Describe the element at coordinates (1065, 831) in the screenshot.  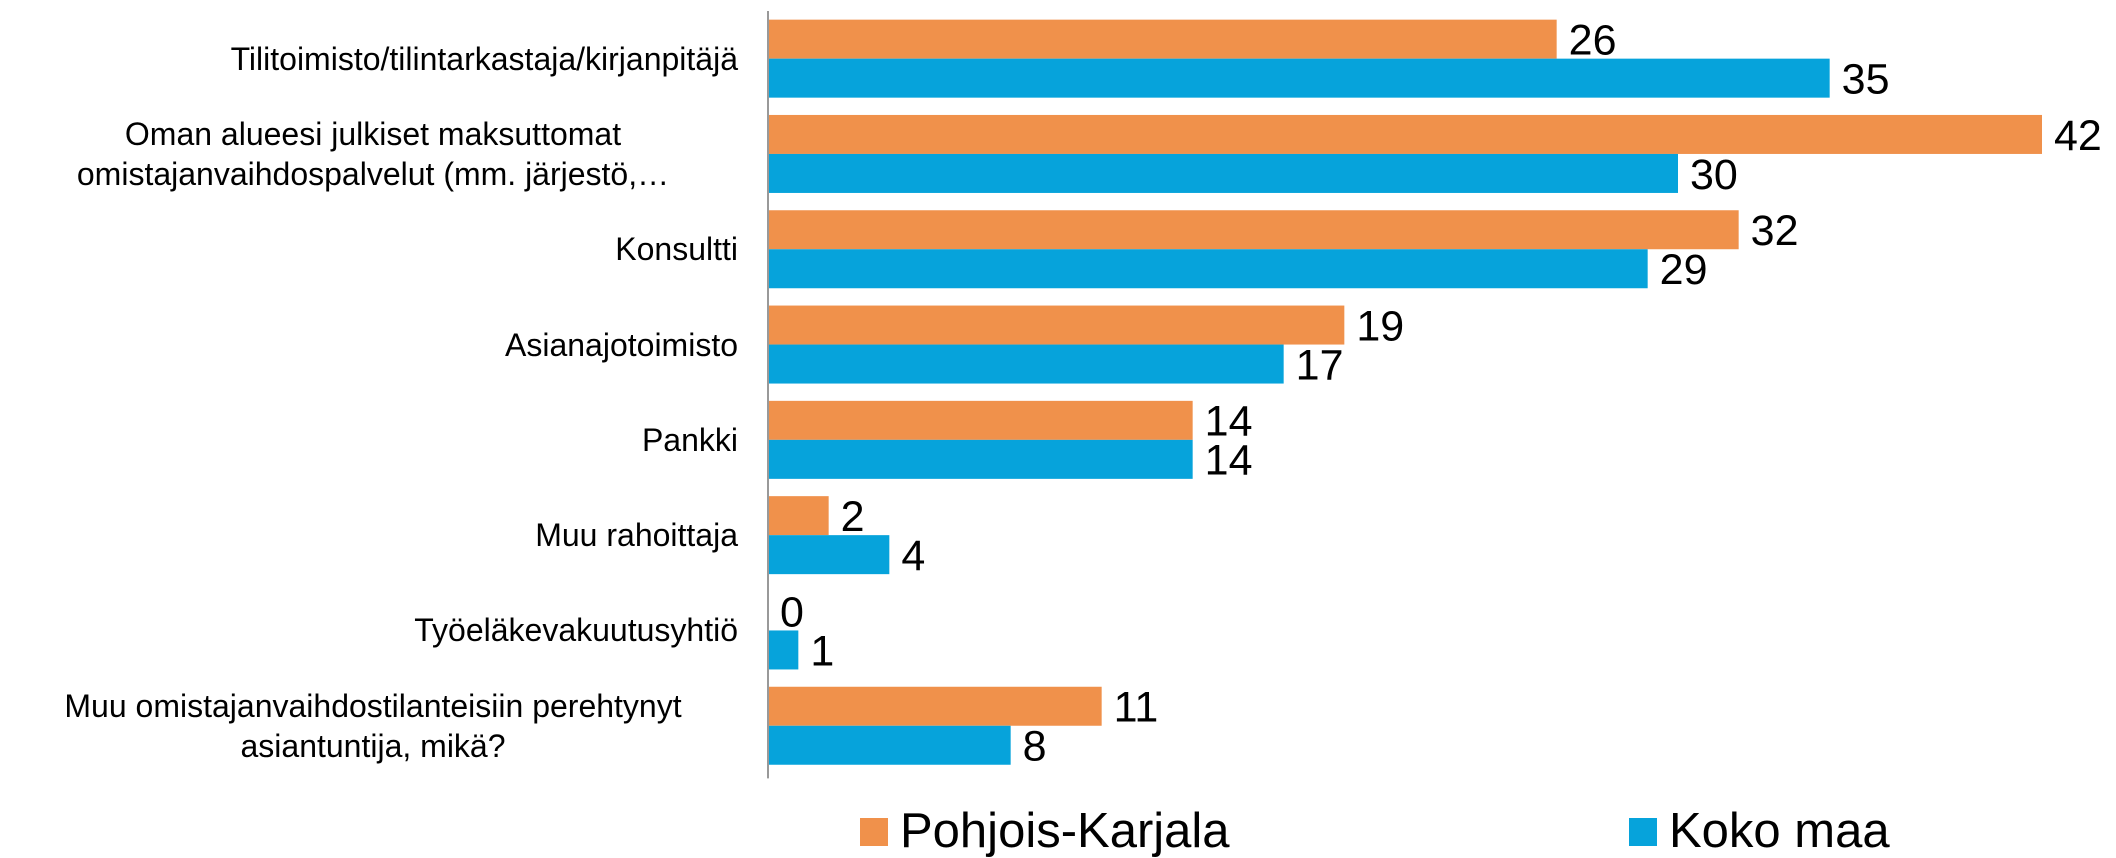
I see `legend-label: Pohjois-Karjala` at that location.